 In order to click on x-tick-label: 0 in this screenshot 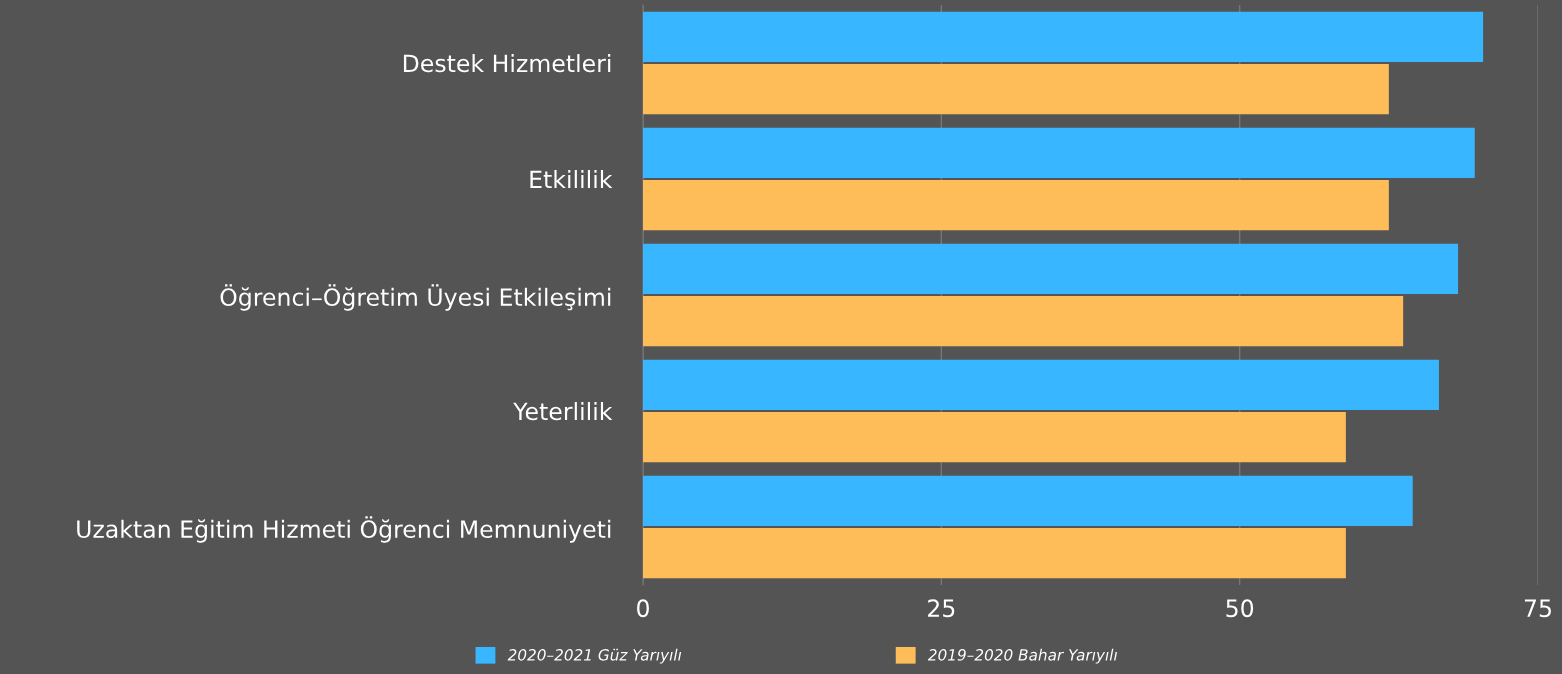, I will do `click(643, 608)`.